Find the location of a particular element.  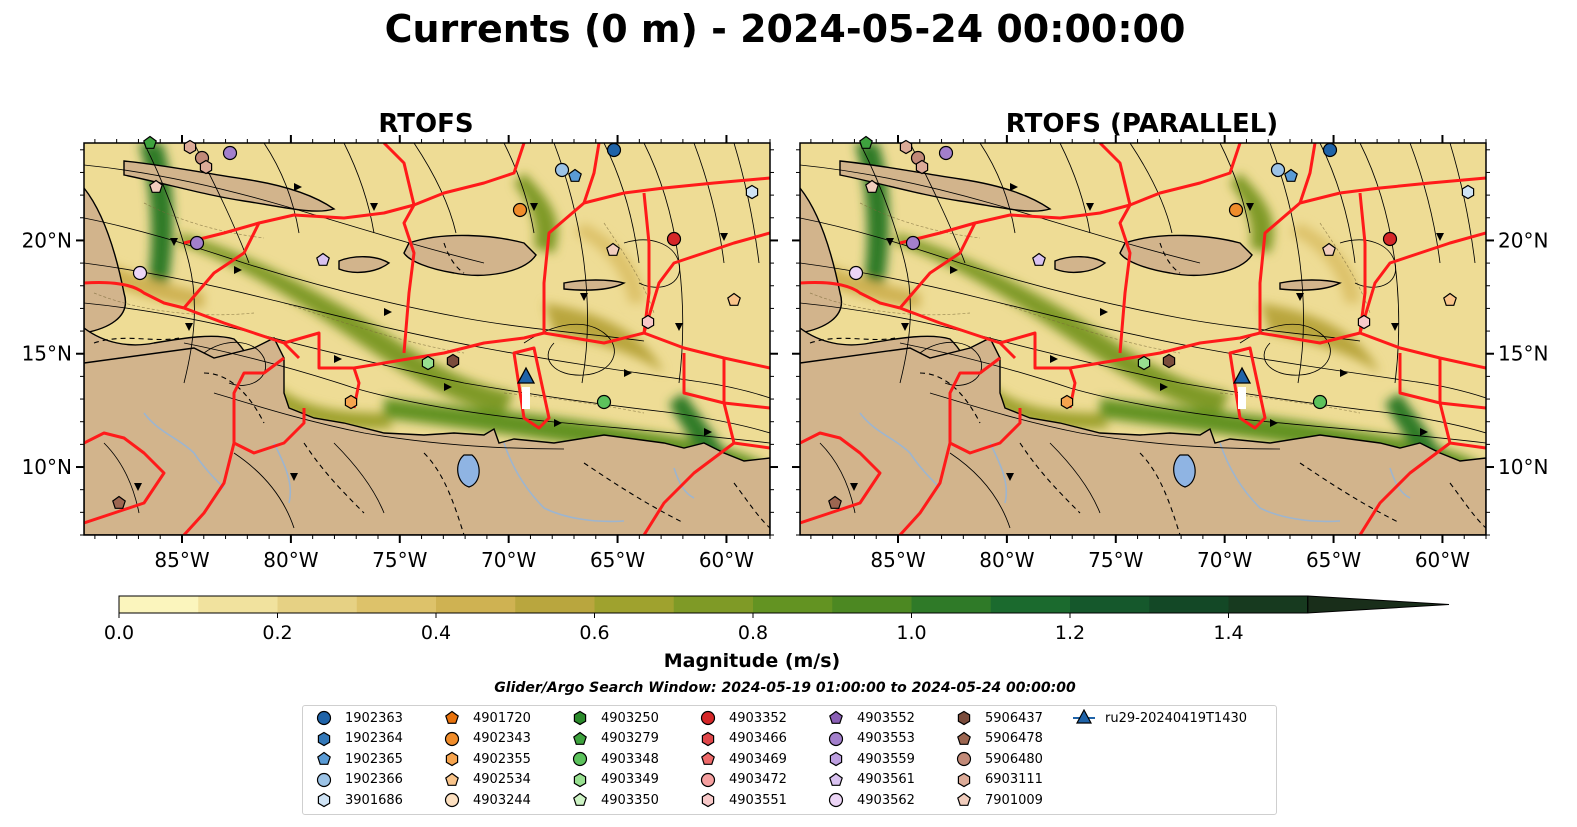

colorbar: 0.0 0.2 0.4 0.6 0.8 1.0 1.2 1.4 Magnitude (m/s) is located at coordinates (777, 633).